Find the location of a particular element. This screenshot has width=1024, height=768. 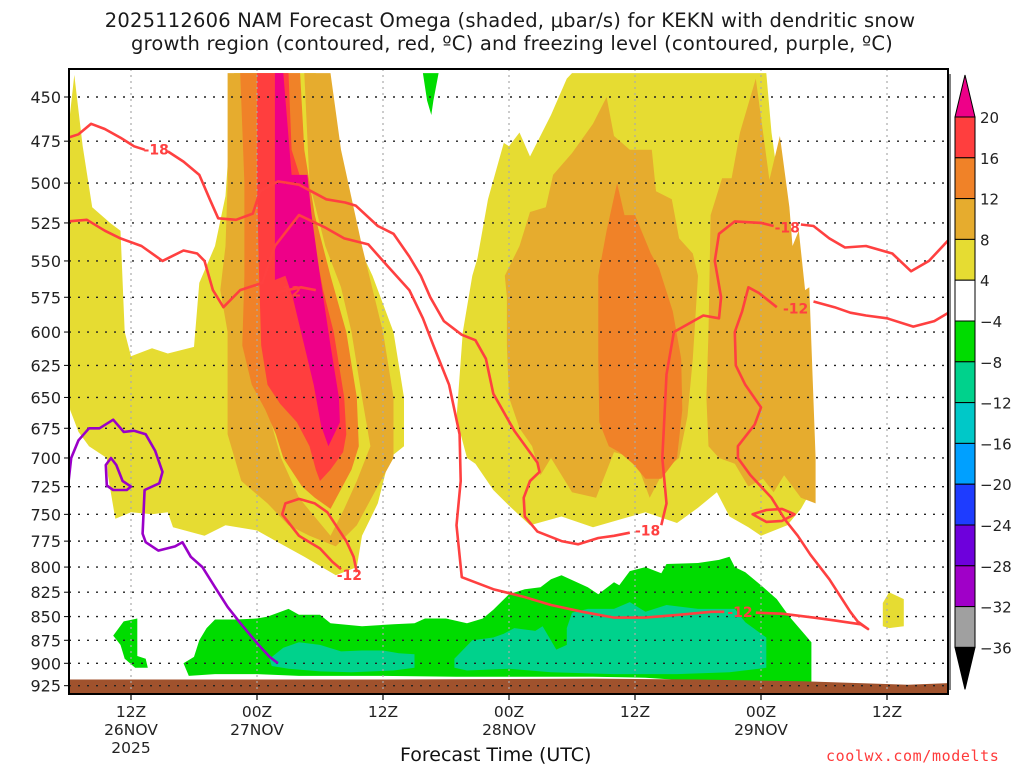

y-tick-label: 650 is located at coordinates (45, 397).